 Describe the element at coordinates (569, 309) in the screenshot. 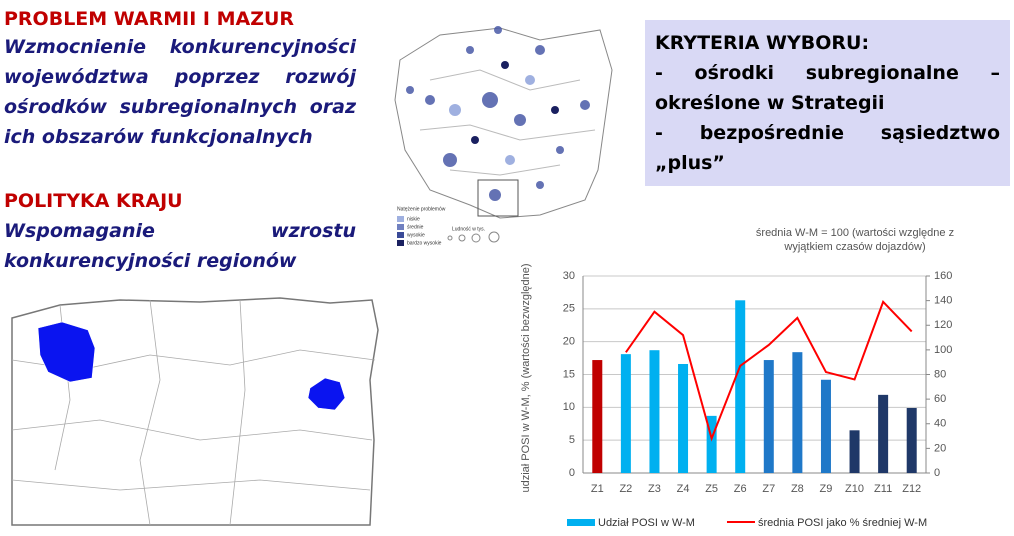

I see `y-tick-label: 25` at that location.